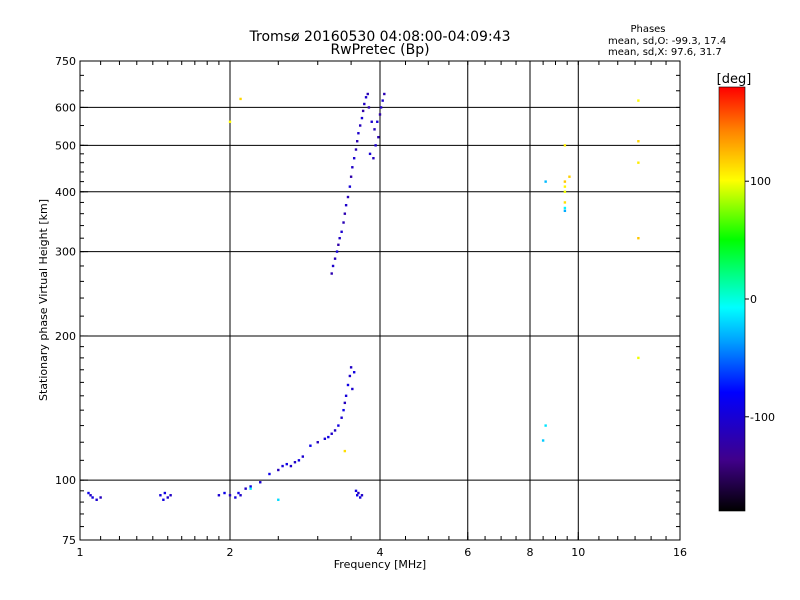 This screenshot has width=800, height=600. Describe the element at coordinates (665, 52) in the screenshot. I see `legend-line-x: mean, sd,X: 97.6, 31.7` at that location.